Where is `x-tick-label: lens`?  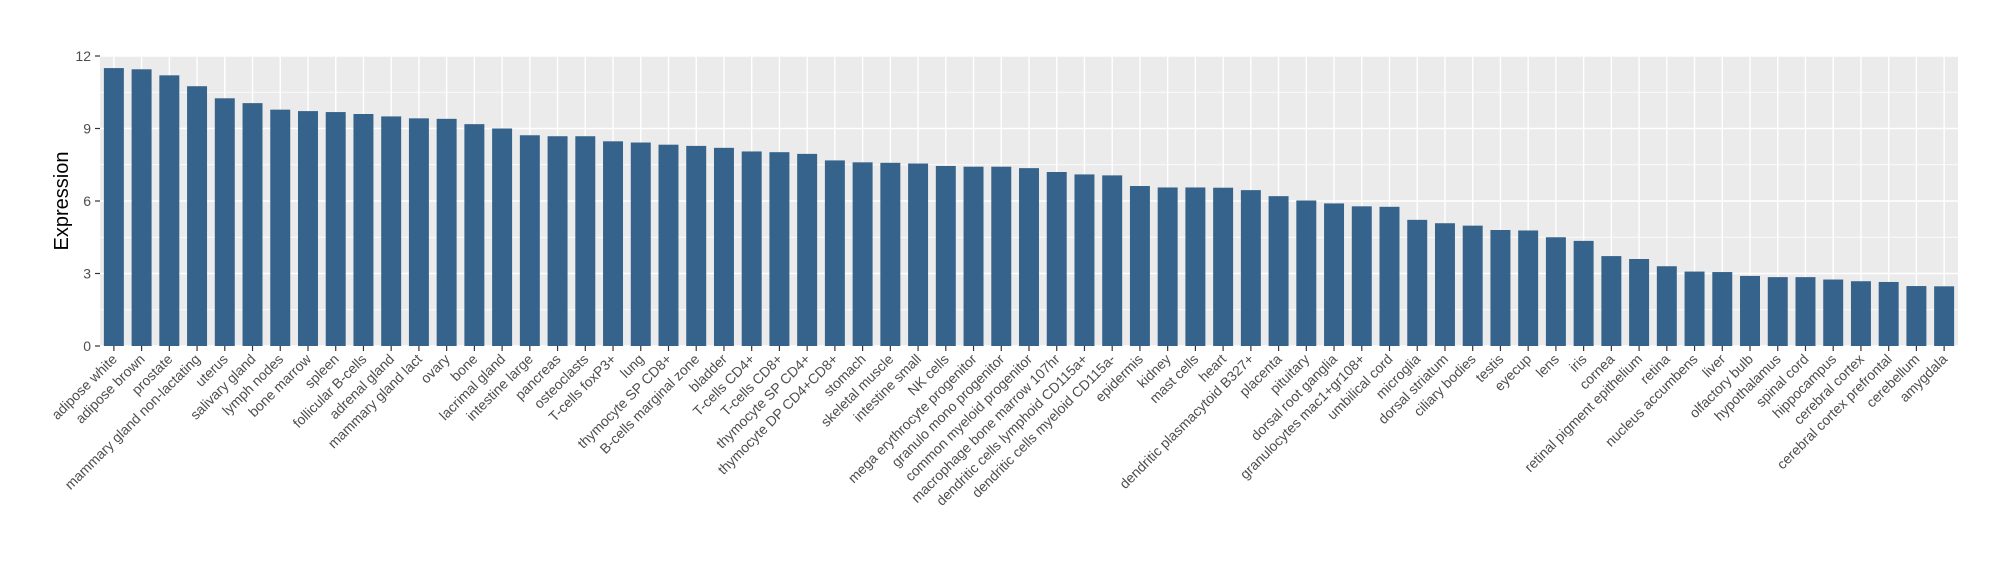 x-tick-label: lens is located at coordinates (1547, 365).